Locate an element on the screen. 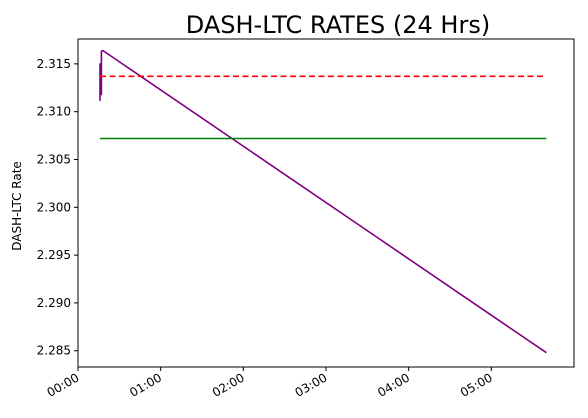  x-tick-label: 04:00 is located at coordinates (393, 384).